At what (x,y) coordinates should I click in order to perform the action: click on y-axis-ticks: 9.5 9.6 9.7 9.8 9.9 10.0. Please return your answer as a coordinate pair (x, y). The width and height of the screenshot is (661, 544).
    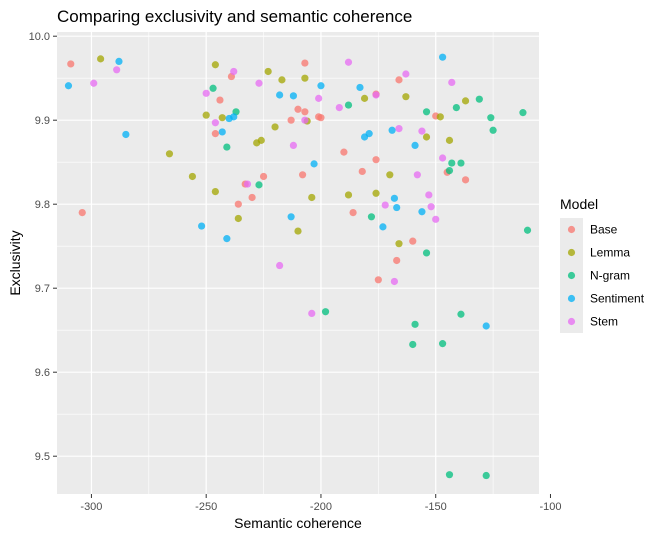
    Looking at the image, I should click on (43, 247).